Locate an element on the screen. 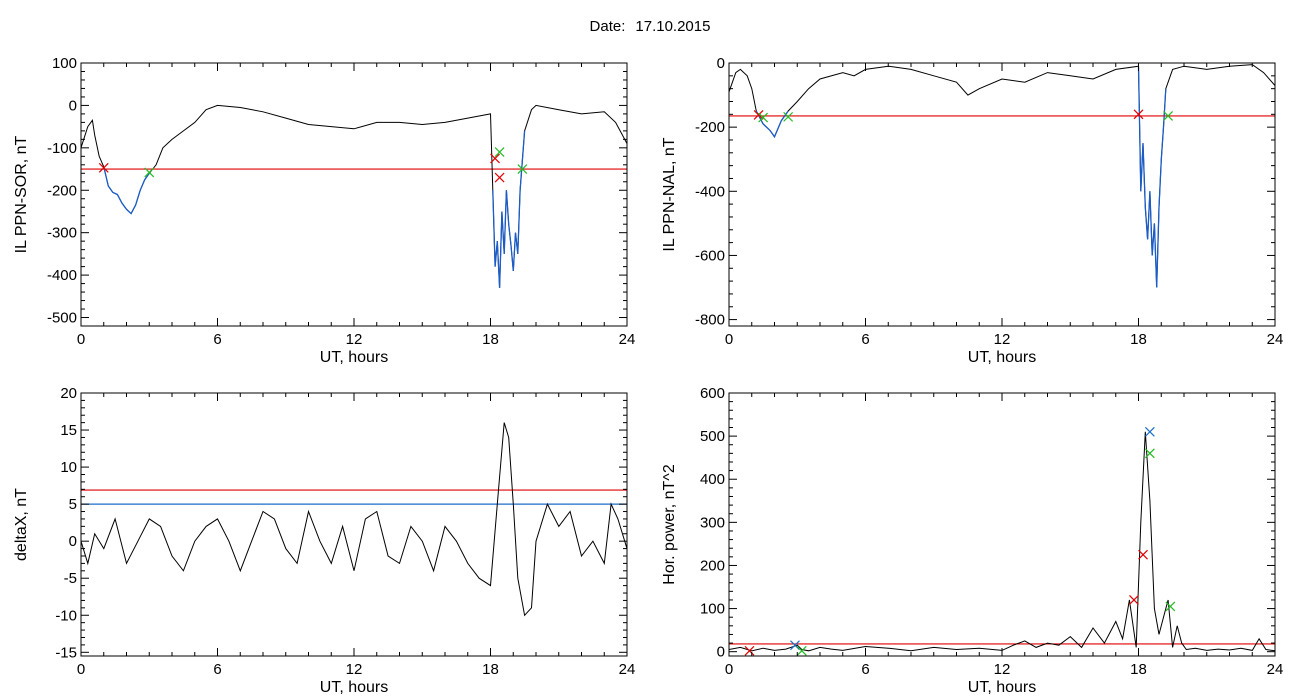  y-tick-label: 400 is located at coordinates (712, 479).